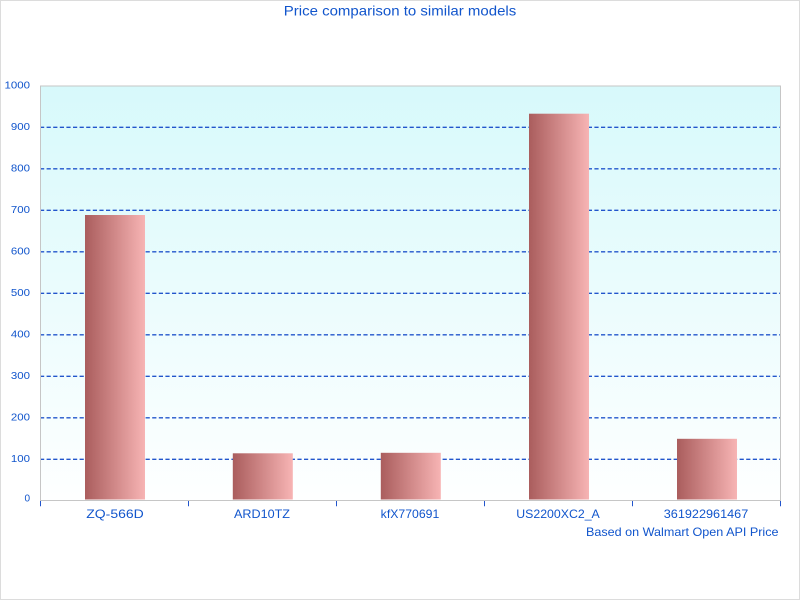 This screenshot has height=600, width=800. I want to click on svg-text: 400, so click(21, 335).